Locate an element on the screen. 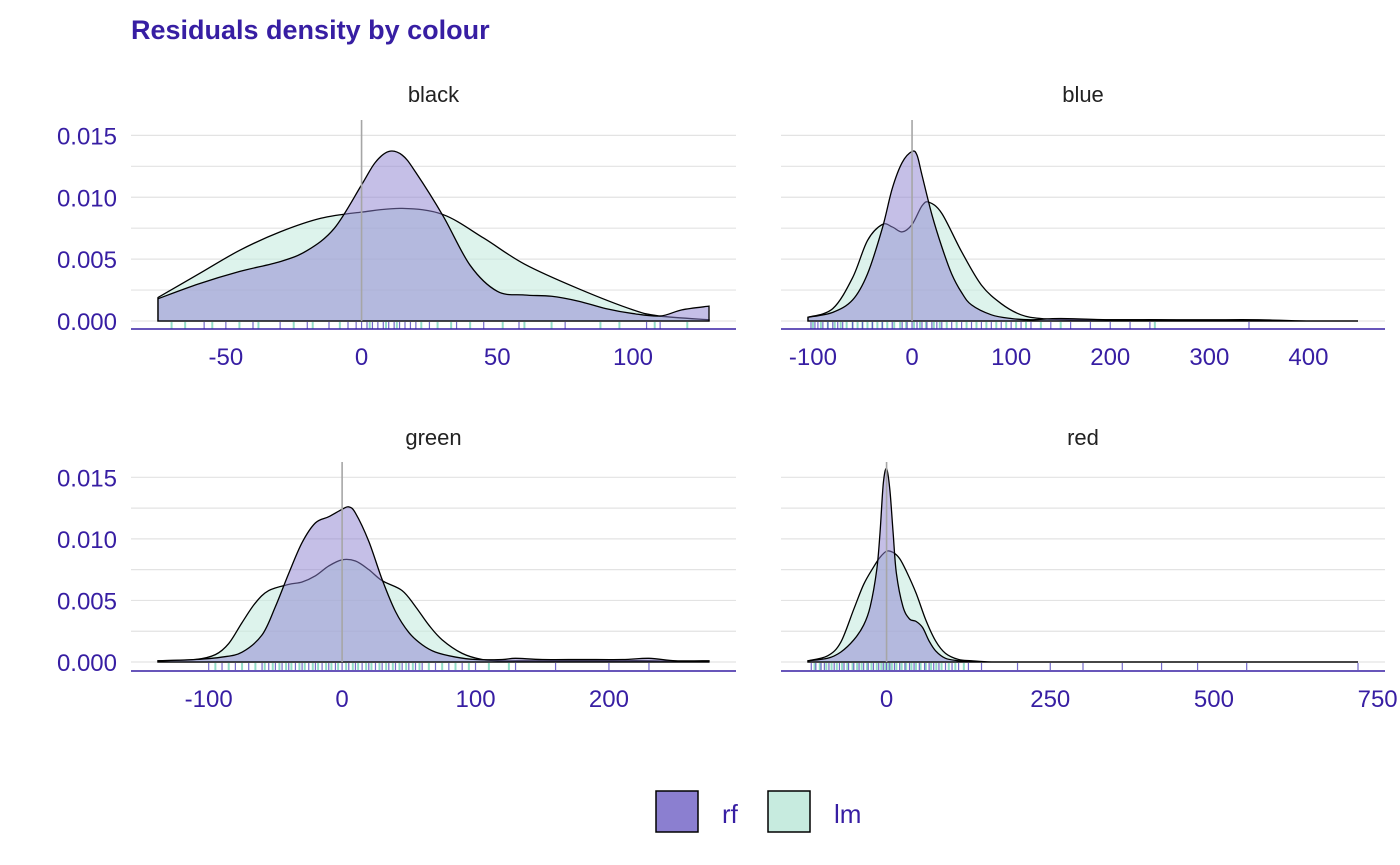  legend-label-rf: rf is located at coordinates (730, 814).